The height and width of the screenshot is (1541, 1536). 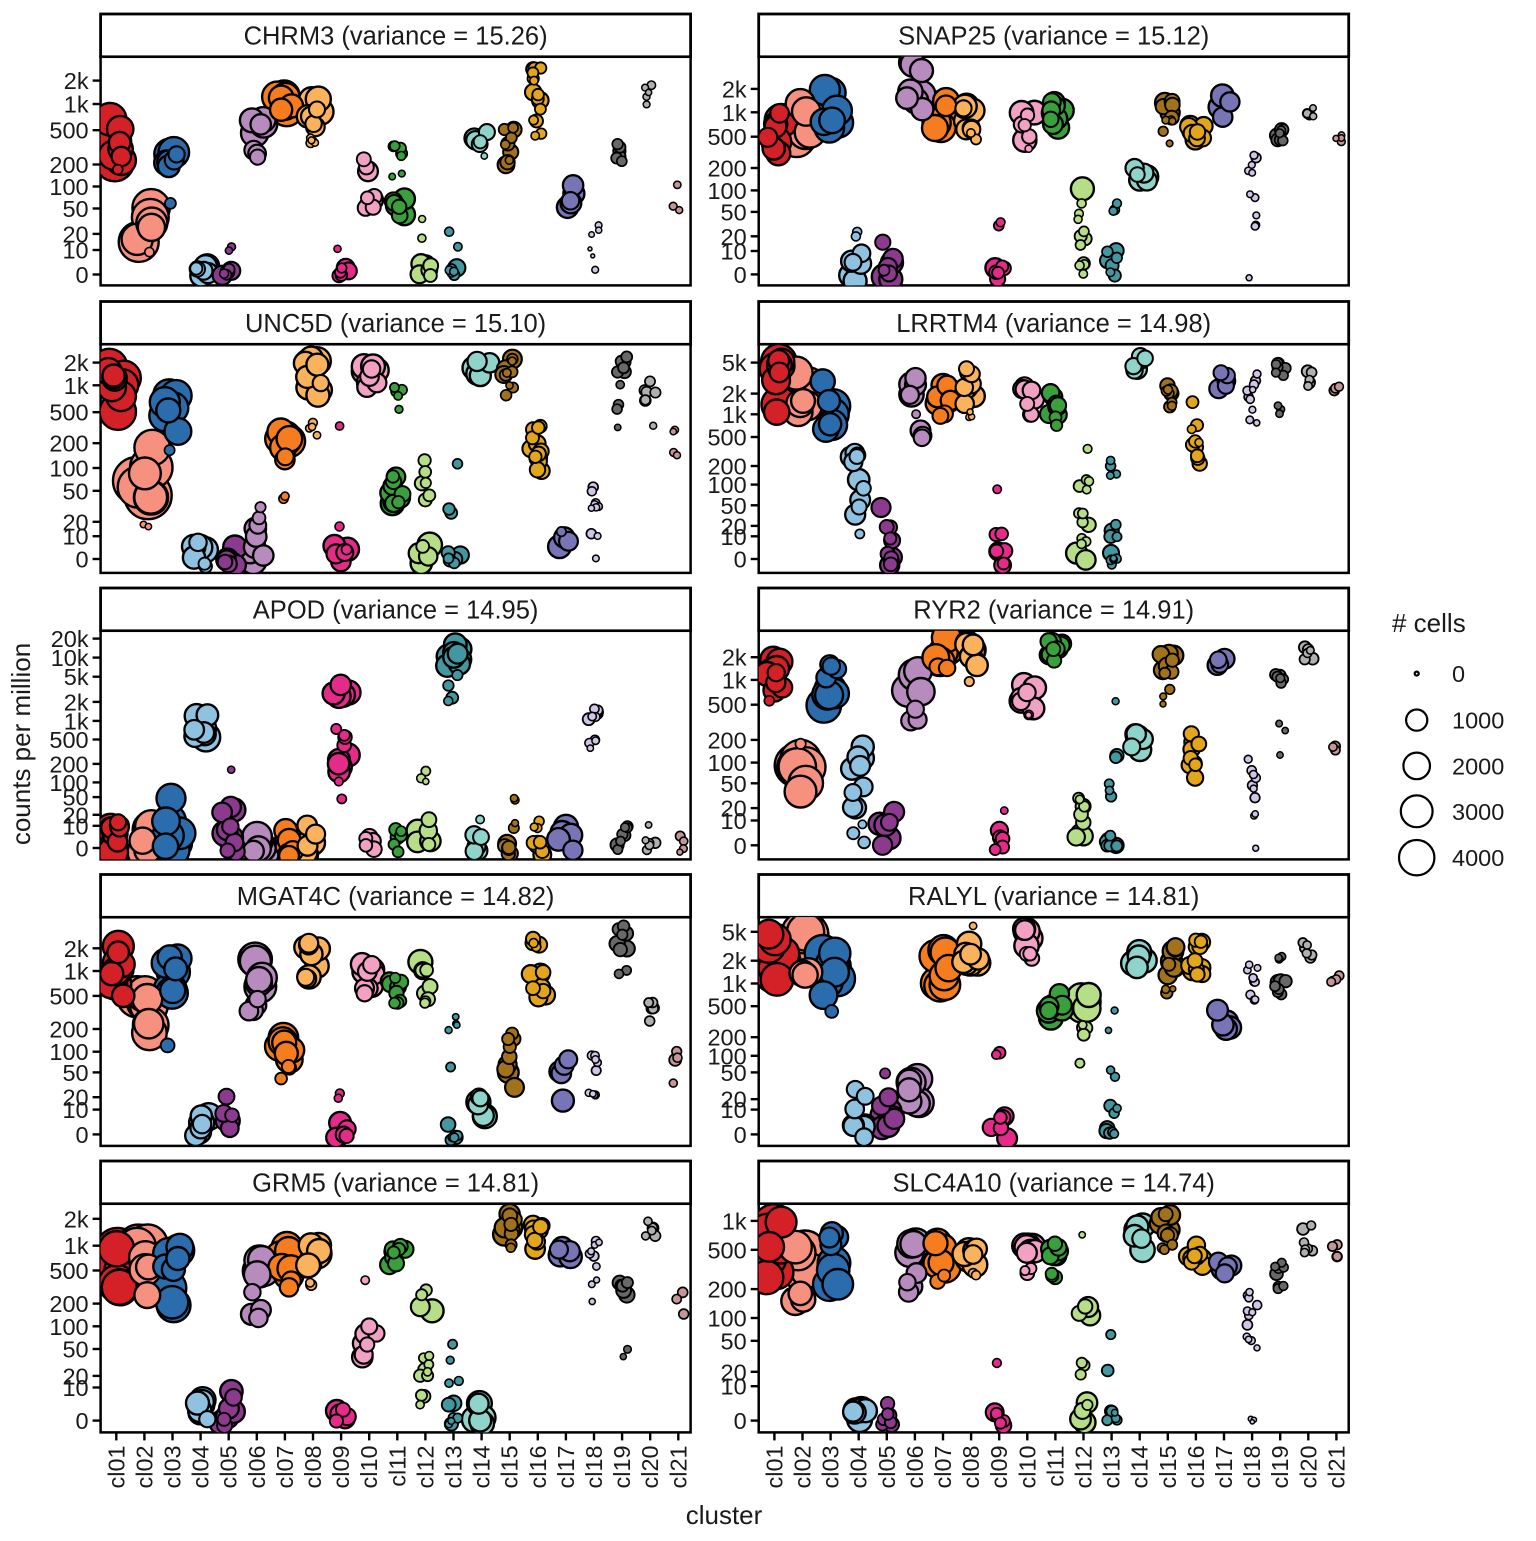 What do you see at coordinates (313, 1466) in the screenshot?
I see `svg-text: cl08` at bounding box center [313, 1466].